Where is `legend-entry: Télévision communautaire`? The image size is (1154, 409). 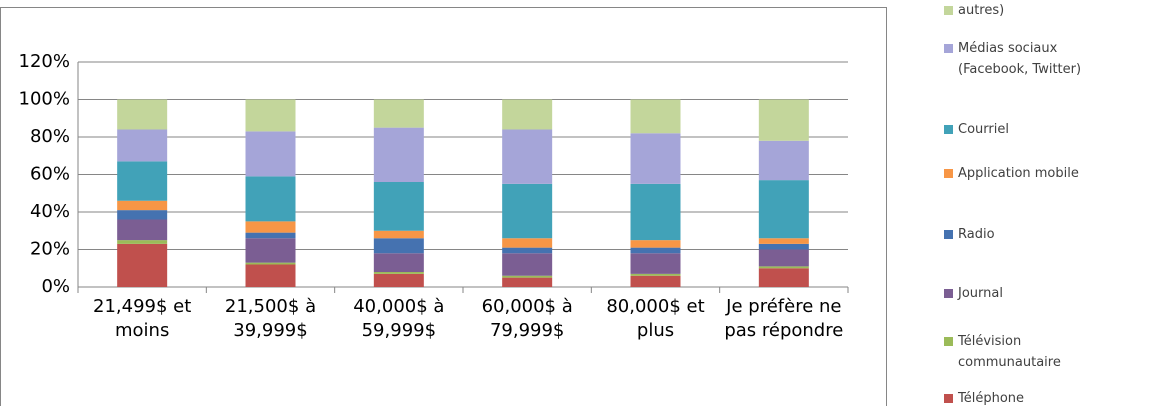 legend-entry: Télévision communautaire is located at coordinates (1021, 352).